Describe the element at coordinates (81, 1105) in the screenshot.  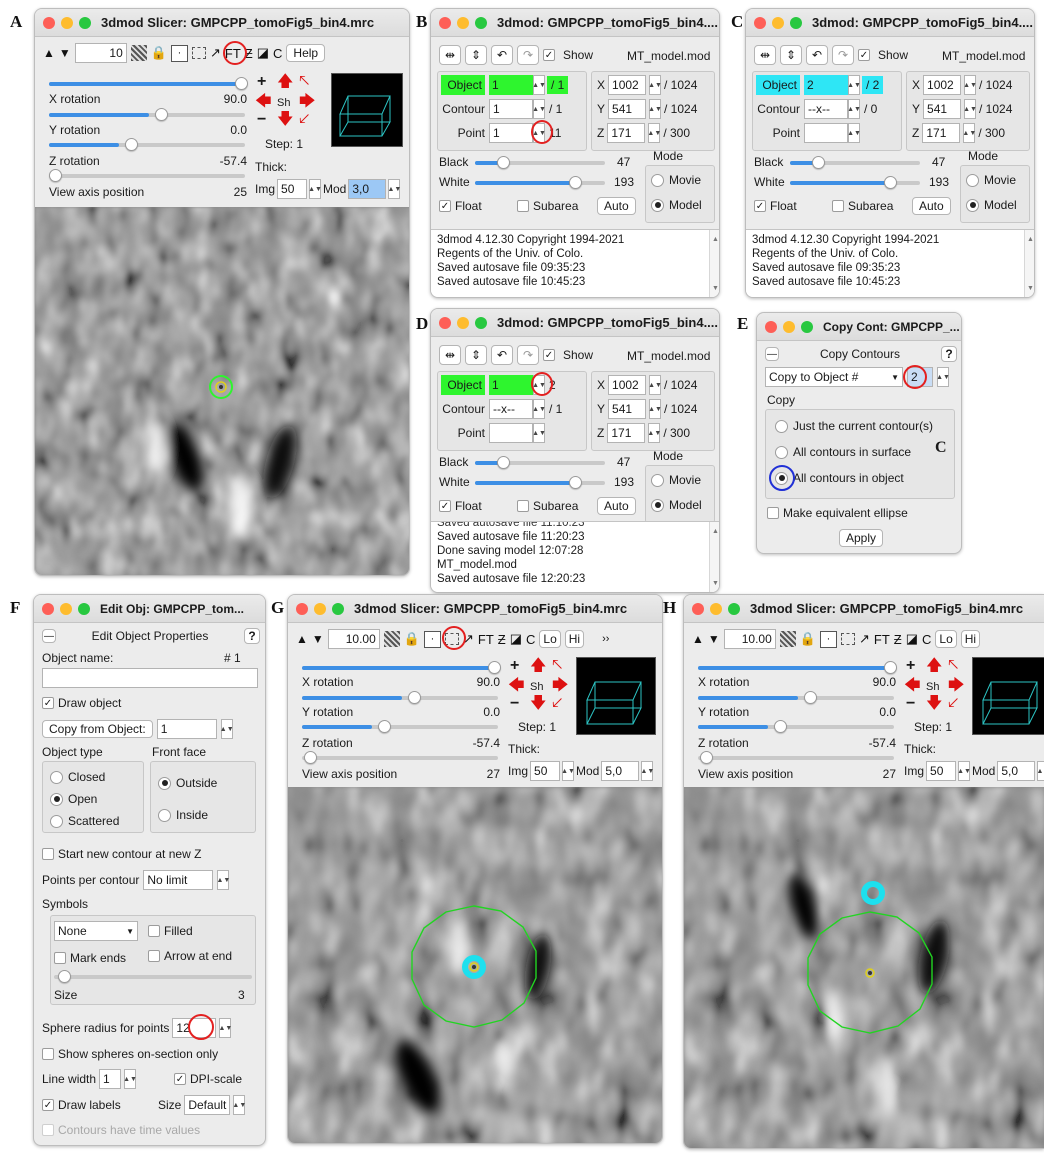
I see `draw-labels-checkbox: ✓ Draw labels` at that location.